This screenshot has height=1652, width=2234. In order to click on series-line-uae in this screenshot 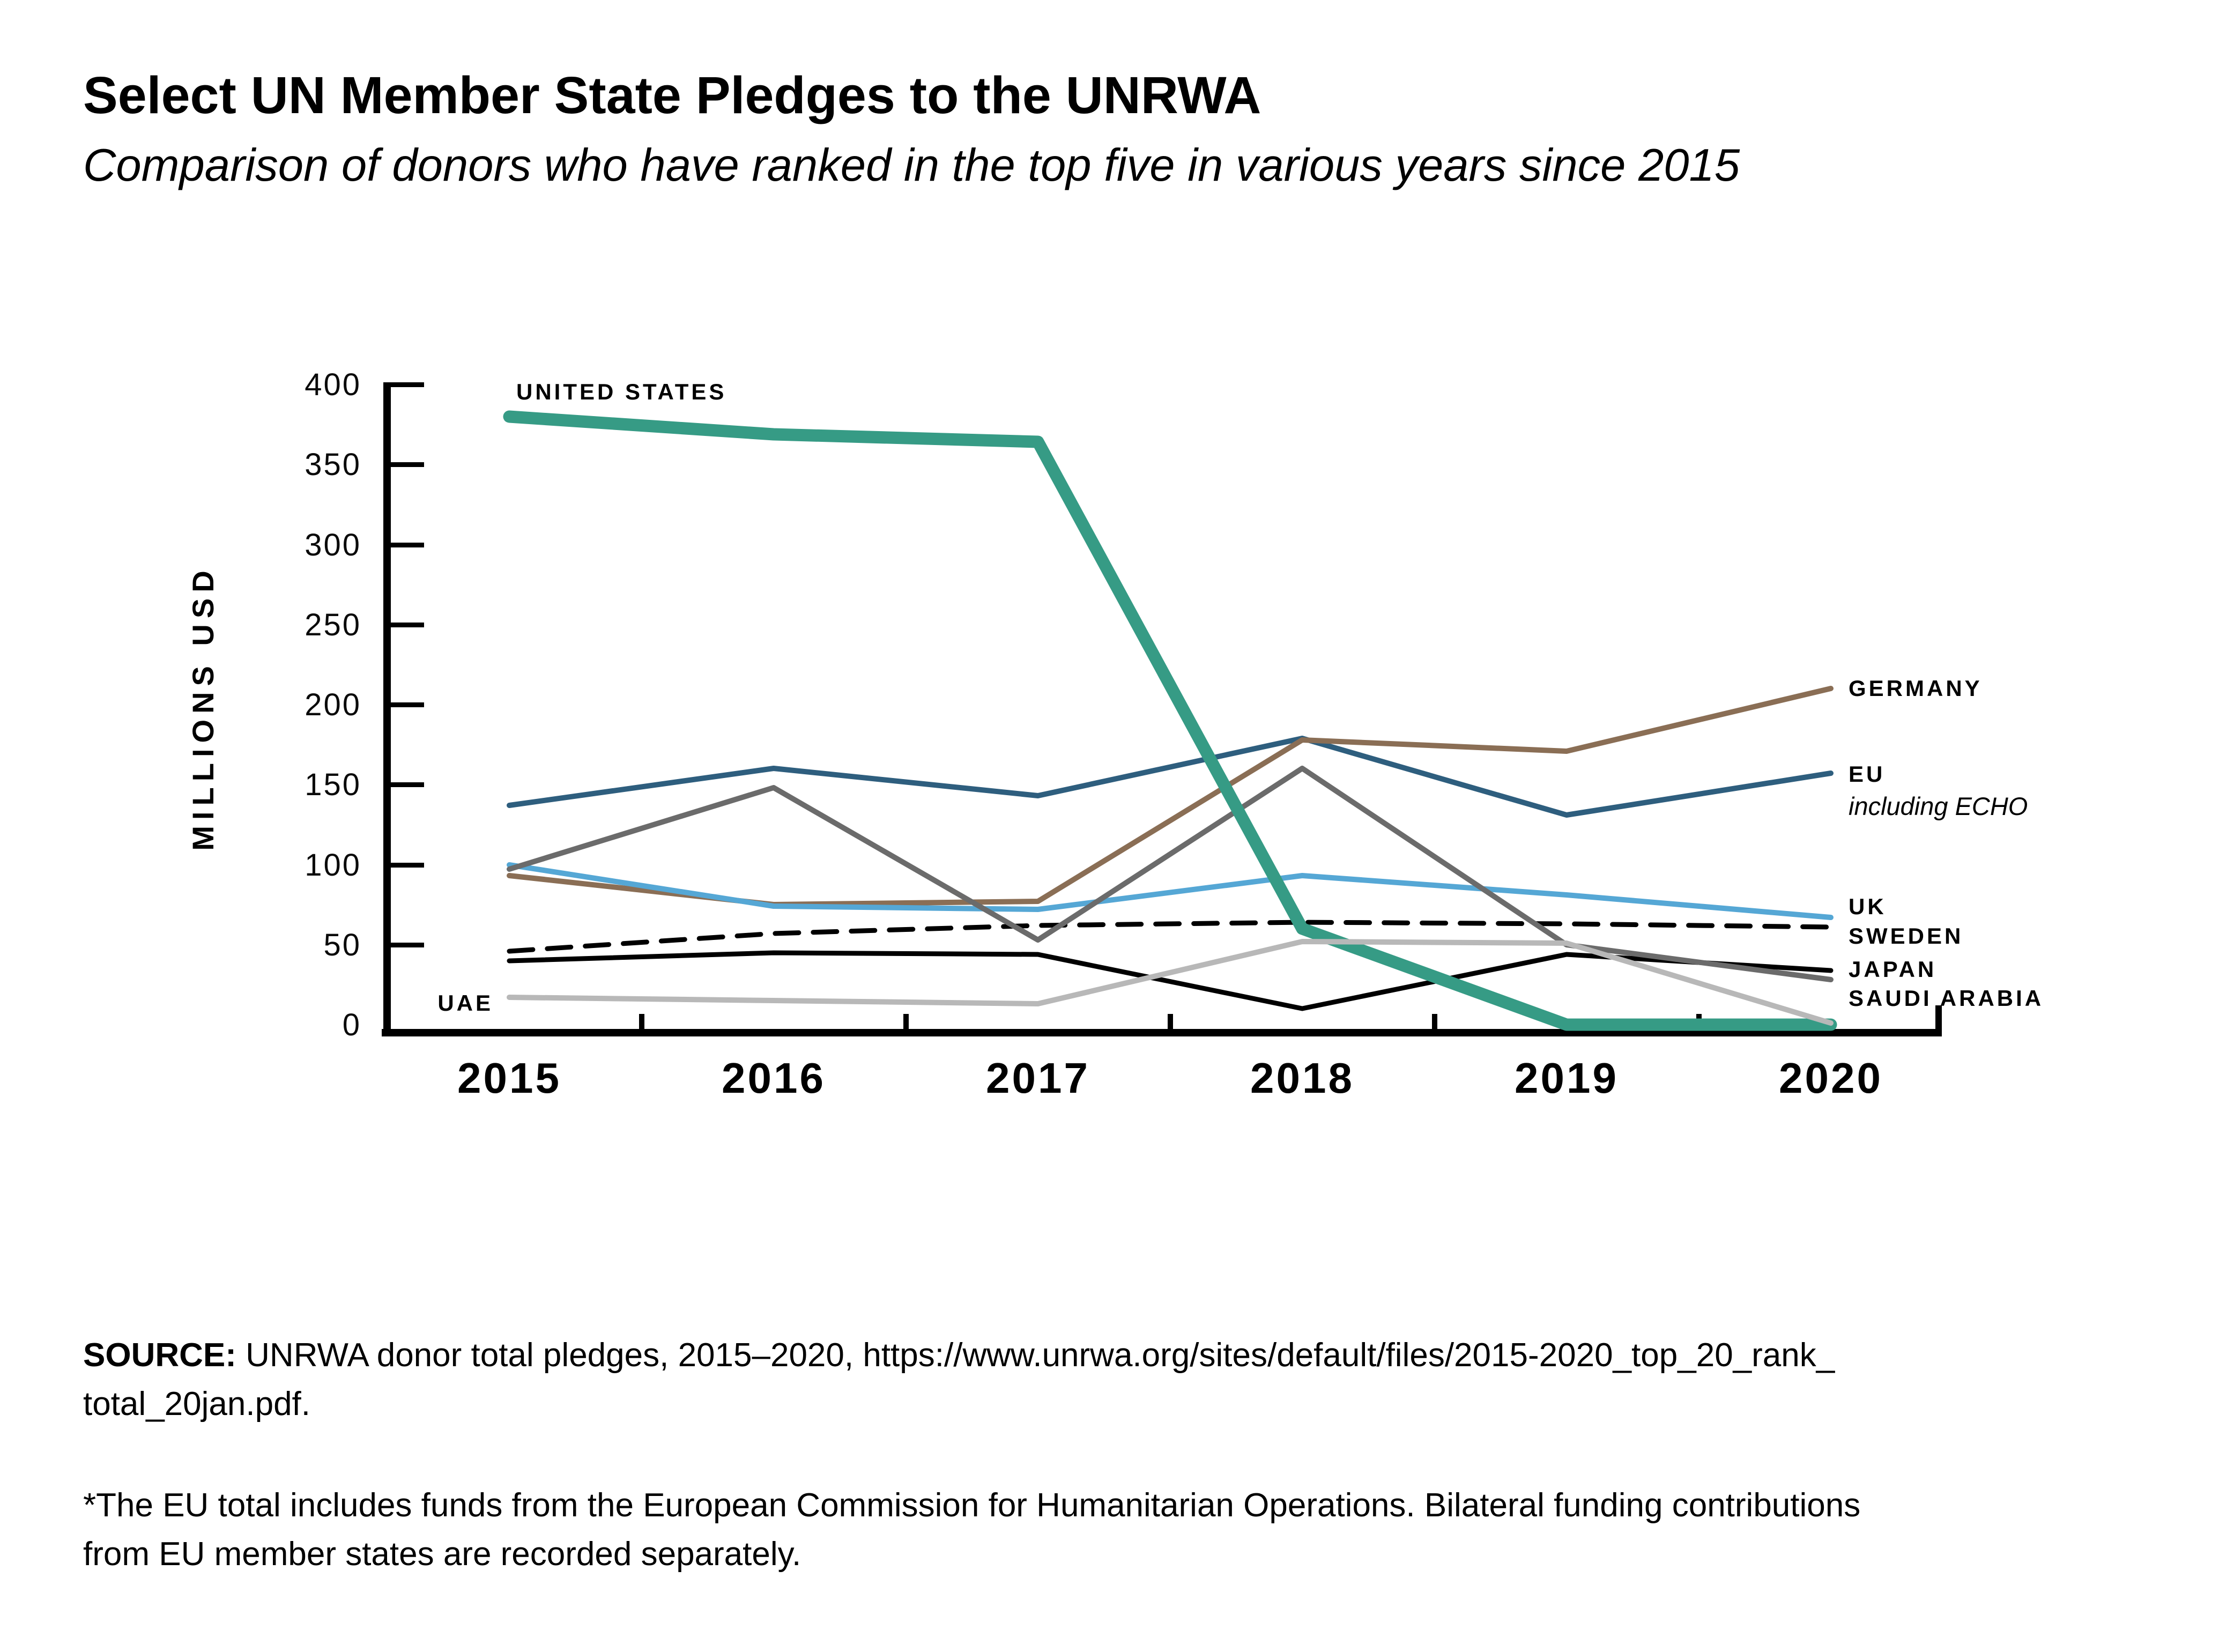, I will do `click(1170, 982)`.